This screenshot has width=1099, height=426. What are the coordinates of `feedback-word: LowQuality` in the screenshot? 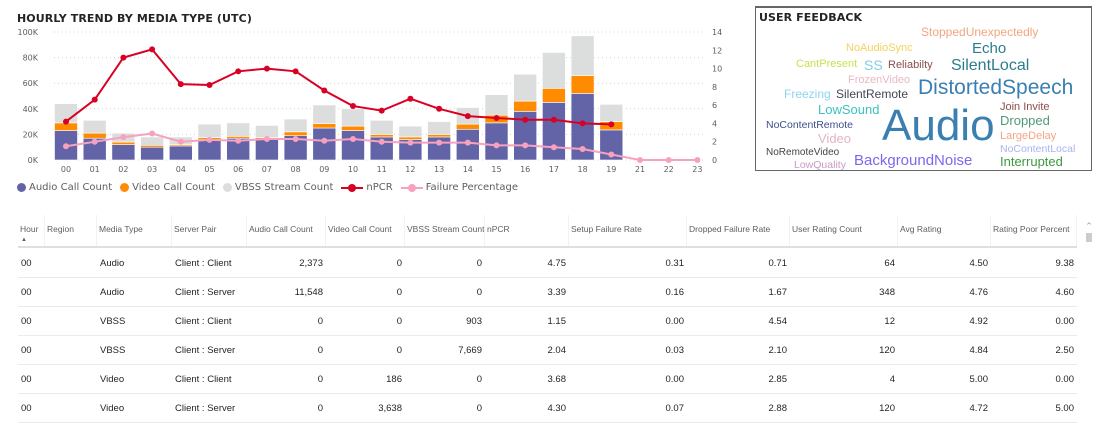 It's located at (820, 165).